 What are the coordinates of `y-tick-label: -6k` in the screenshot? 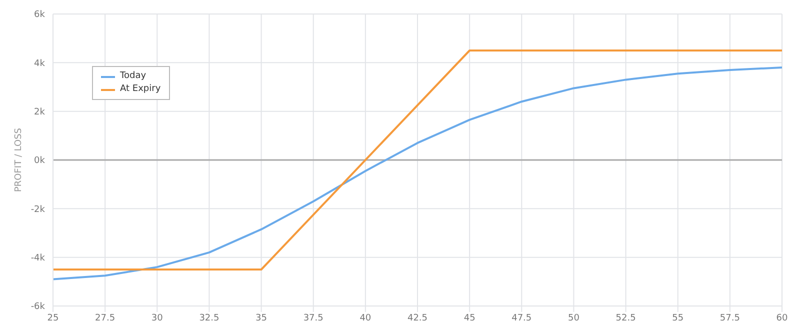 It's located at (38, 307).